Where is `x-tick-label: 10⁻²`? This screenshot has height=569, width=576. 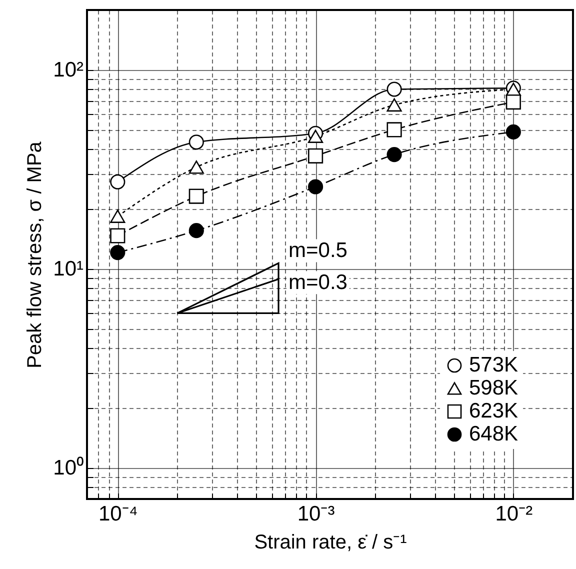 x-tick-label: 10⁻² is located at coordinates (514, 514).